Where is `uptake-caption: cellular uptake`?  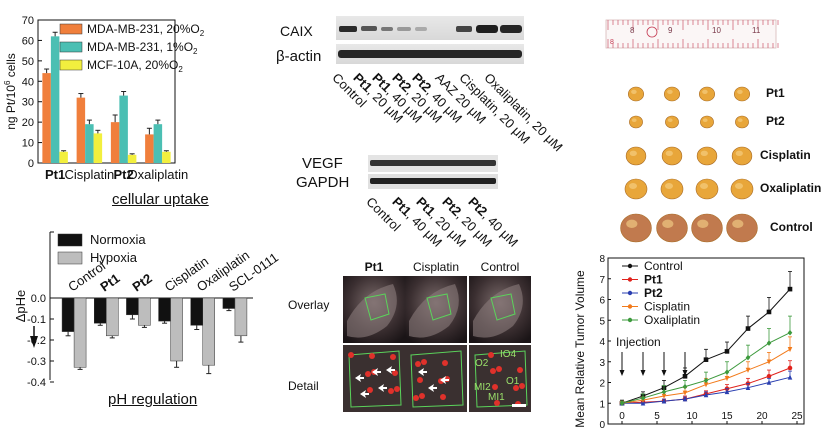
uptake-caption: cellular uptake is located at coordinates (160, 199).